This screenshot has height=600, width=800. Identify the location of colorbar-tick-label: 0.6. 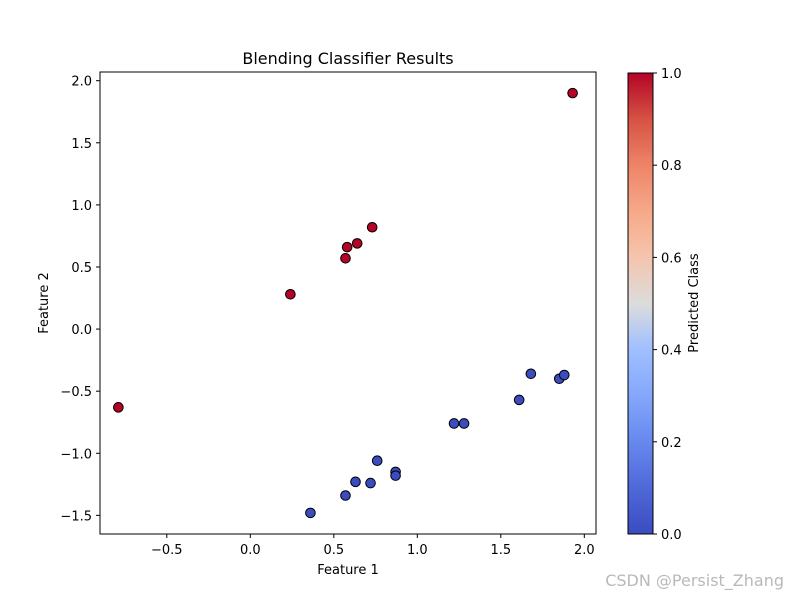
(671, 258).